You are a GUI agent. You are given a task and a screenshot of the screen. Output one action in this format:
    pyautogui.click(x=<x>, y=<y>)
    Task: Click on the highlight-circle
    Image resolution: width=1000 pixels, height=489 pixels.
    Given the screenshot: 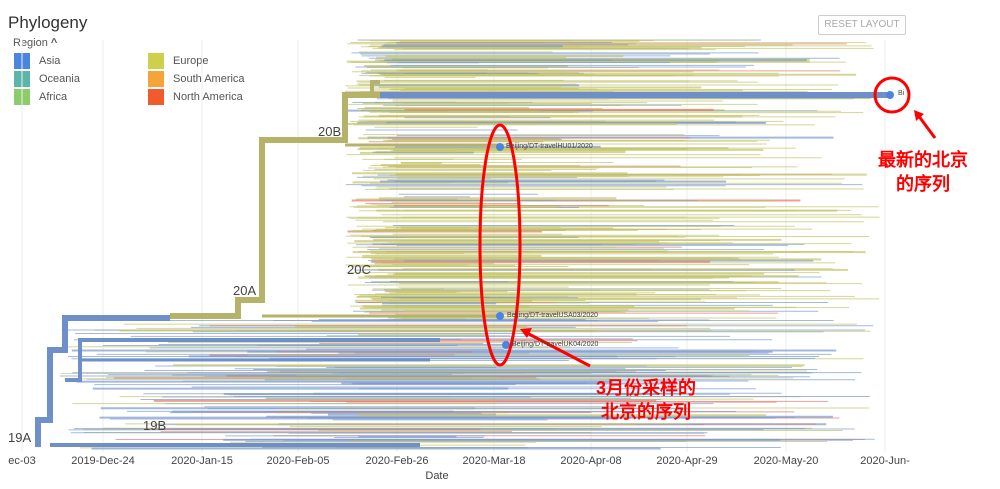 What is the action you would take?
    pyautogui.click(x=892, y=95)
    